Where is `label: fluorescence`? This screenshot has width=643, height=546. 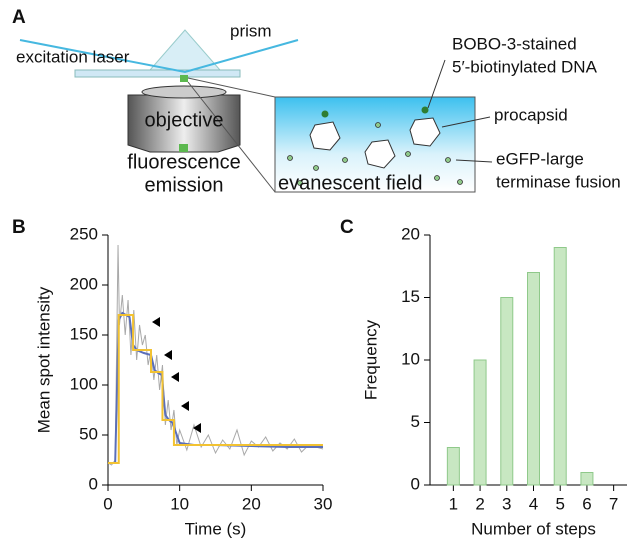 label: fluorescence is located at coordinates (183, 162).